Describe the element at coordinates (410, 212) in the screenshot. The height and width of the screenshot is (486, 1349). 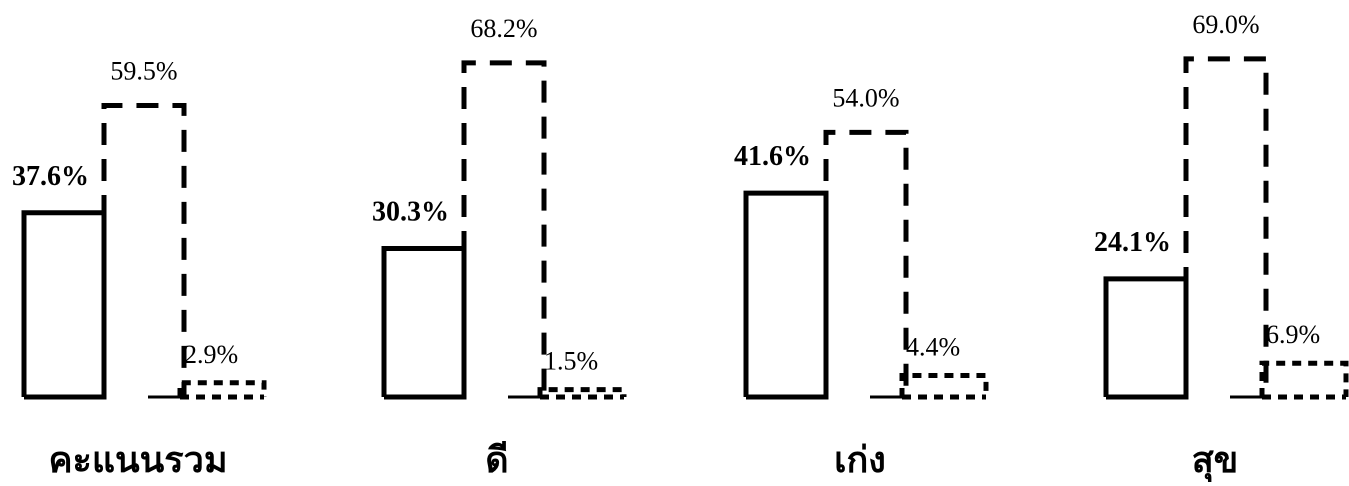
I see `value-label-solid-1: 30.3%` at that location.